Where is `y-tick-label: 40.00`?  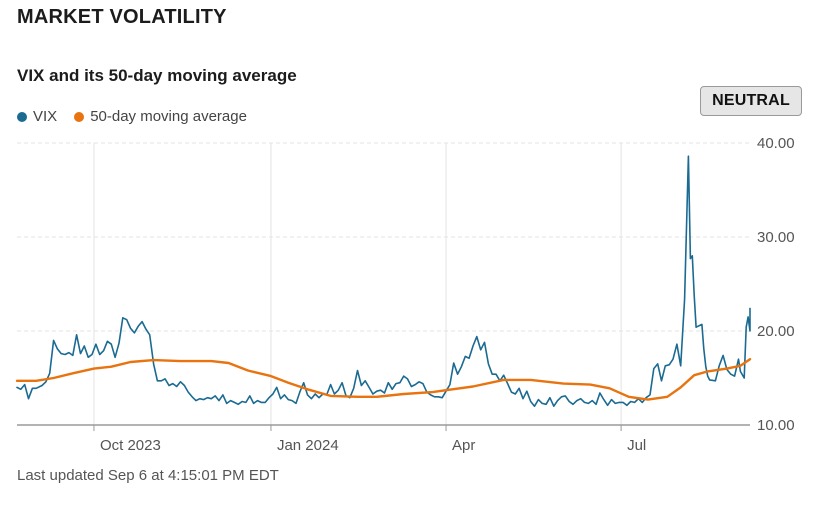
y-tick-label: 40.00 is located at coordinates (776, 143).